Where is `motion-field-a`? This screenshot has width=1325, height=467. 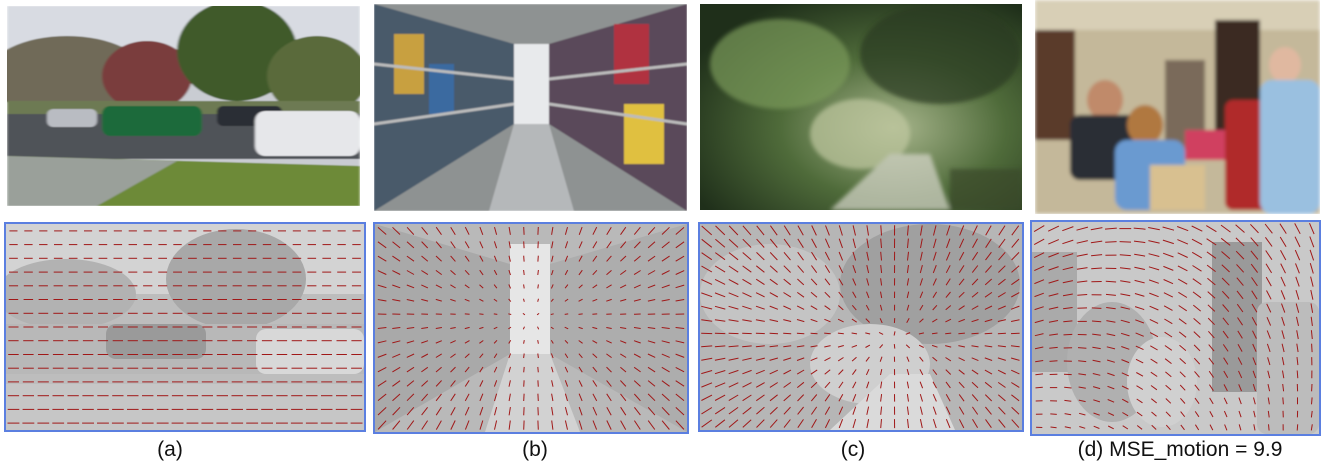 motion-field-a is located at coordinates (185, 327).